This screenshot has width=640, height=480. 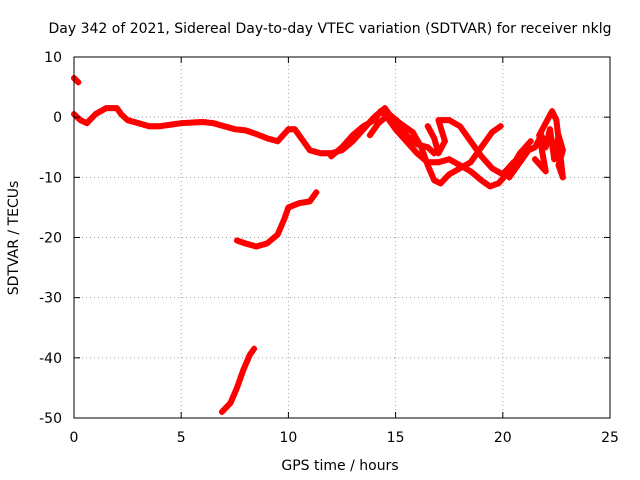 I want to click on x-tick-label: 15, so click(x=396, y=438).